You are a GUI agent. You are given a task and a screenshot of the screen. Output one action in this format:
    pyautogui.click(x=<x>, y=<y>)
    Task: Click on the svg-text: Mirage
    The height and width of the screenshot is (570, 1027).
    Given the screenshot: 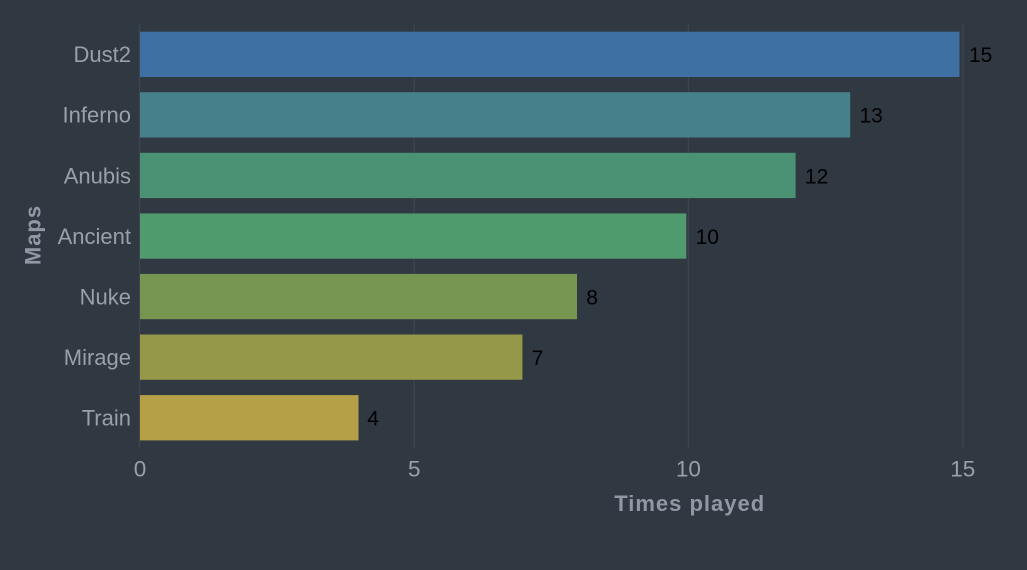 What is the action you would take?
    pyautogui.click(x=97, y=357)
    